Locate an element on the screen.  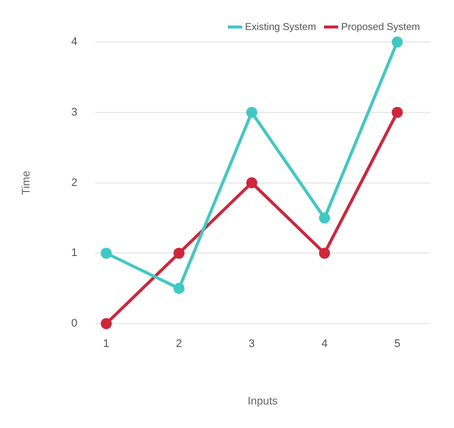
legend-label: Existing System is located at coordinates (280, 27).